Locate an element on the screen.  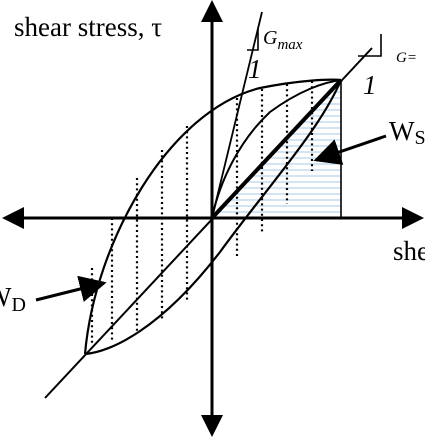
secant-slope-one-label: 1 is located at coordinates (370, 85).